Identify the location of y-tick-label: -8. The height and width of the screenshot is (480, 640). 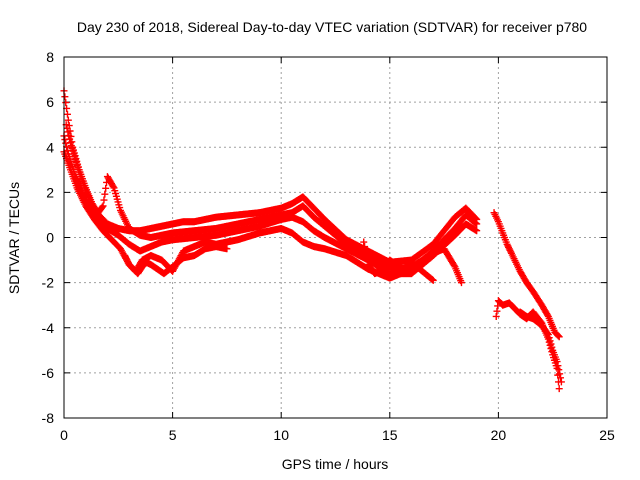
(48, 418).